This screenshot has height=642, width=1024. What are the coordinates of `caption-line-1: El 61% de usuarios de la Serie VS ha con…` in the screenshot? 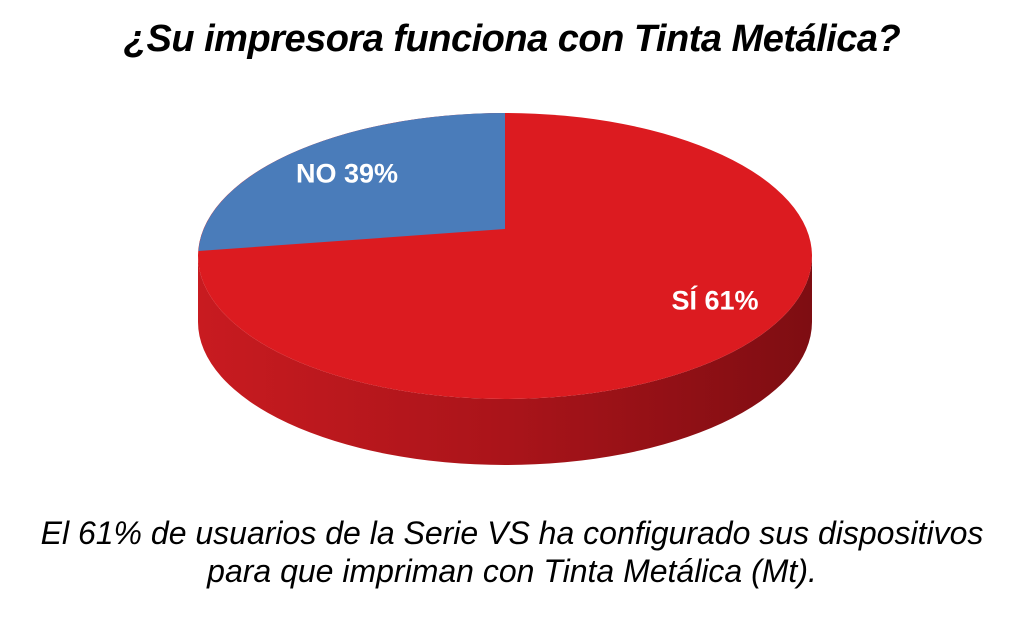 It's located at (512, 533).